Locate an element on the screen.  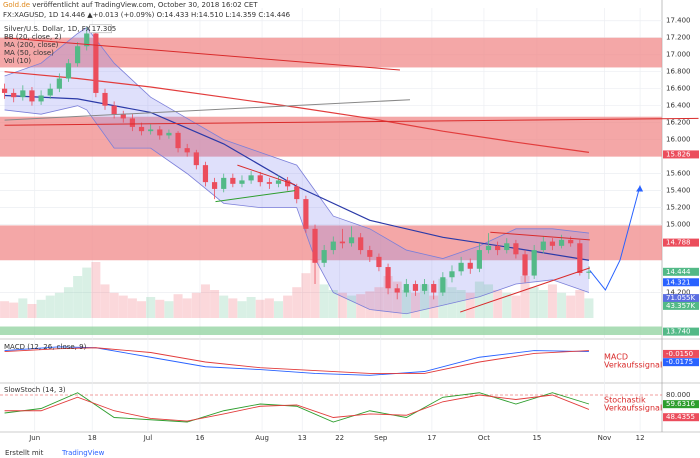
y-tick-label: 16.200 is located at coordinates (678, 123).